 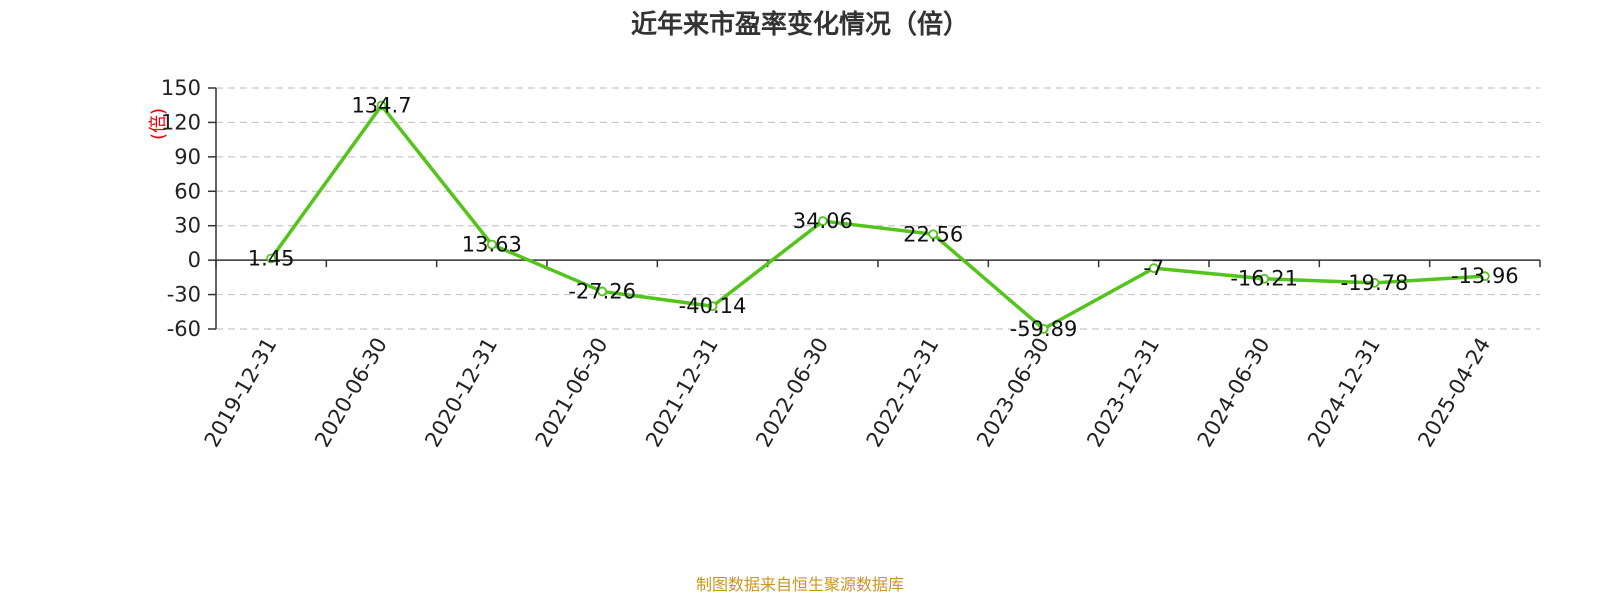 I want to click on x-tick-label: 2024-12-31, so click(x=1344, y=393).